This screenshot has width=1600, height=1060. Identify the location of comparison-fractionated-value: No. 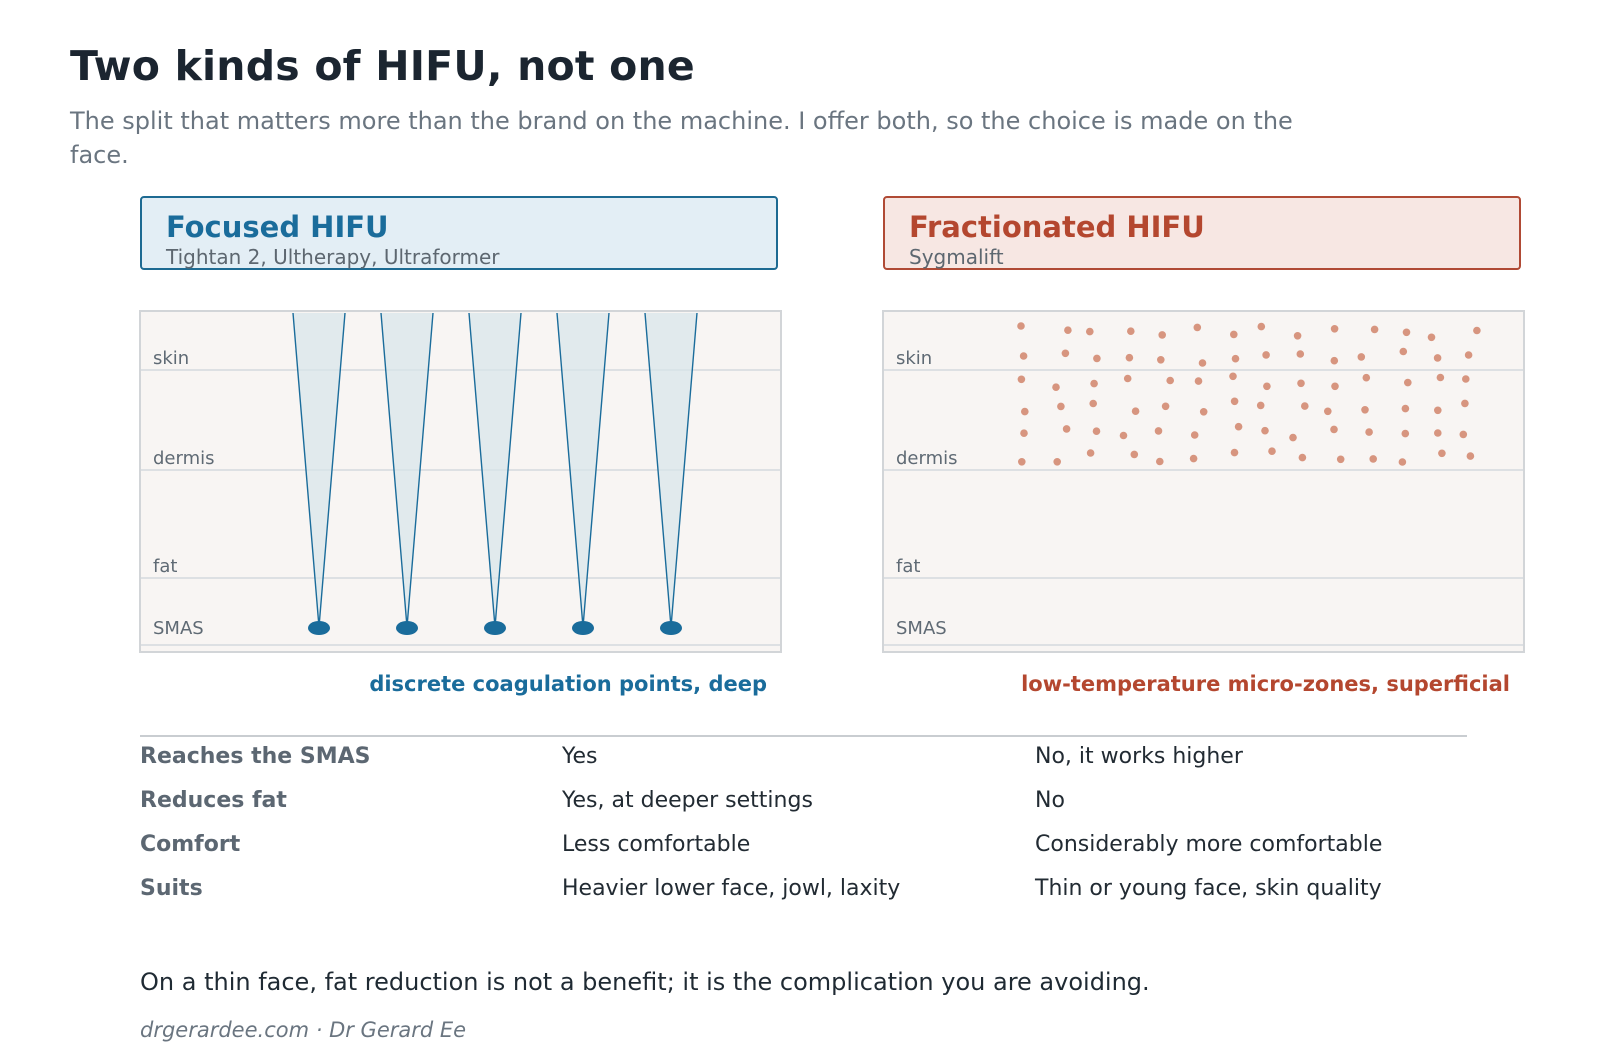
(1050, 800).